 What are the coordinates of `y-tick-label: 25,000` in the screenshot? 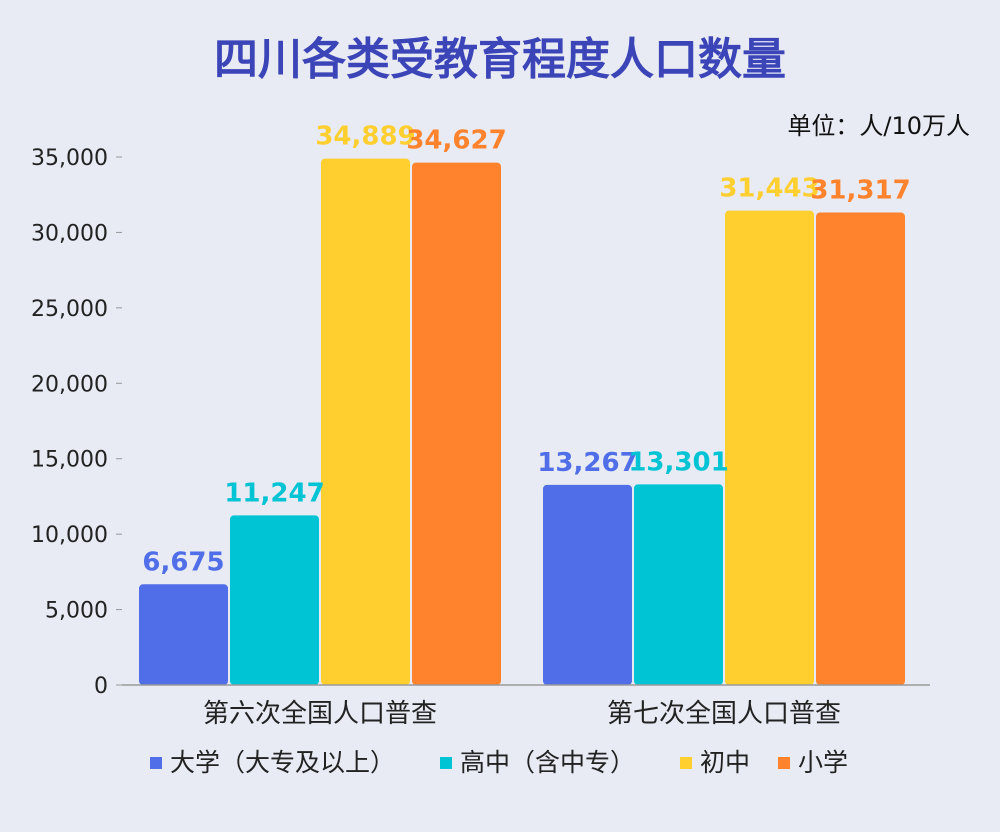 It's located at (69, 309).